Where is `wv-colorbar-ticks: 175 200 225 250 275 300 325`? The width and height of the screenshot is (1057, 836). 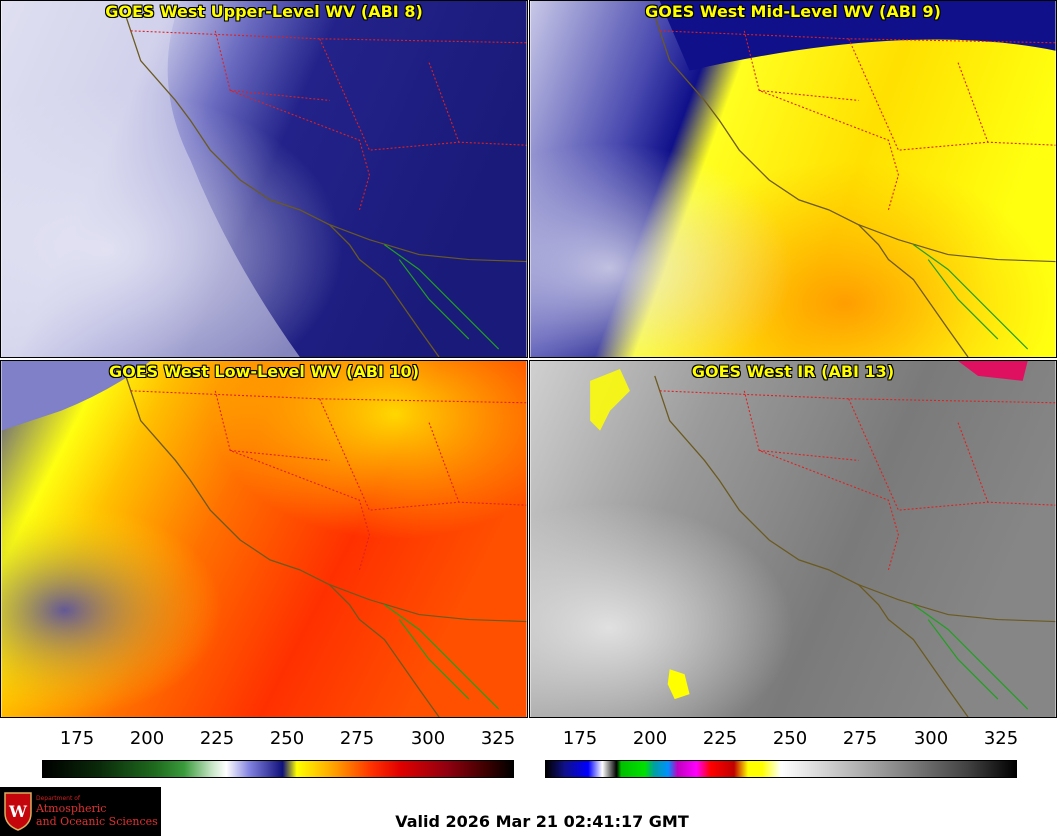 wv-colorbar-ticks: 175 200 225 250 275 300 325 is located at coordinates (279, 741).